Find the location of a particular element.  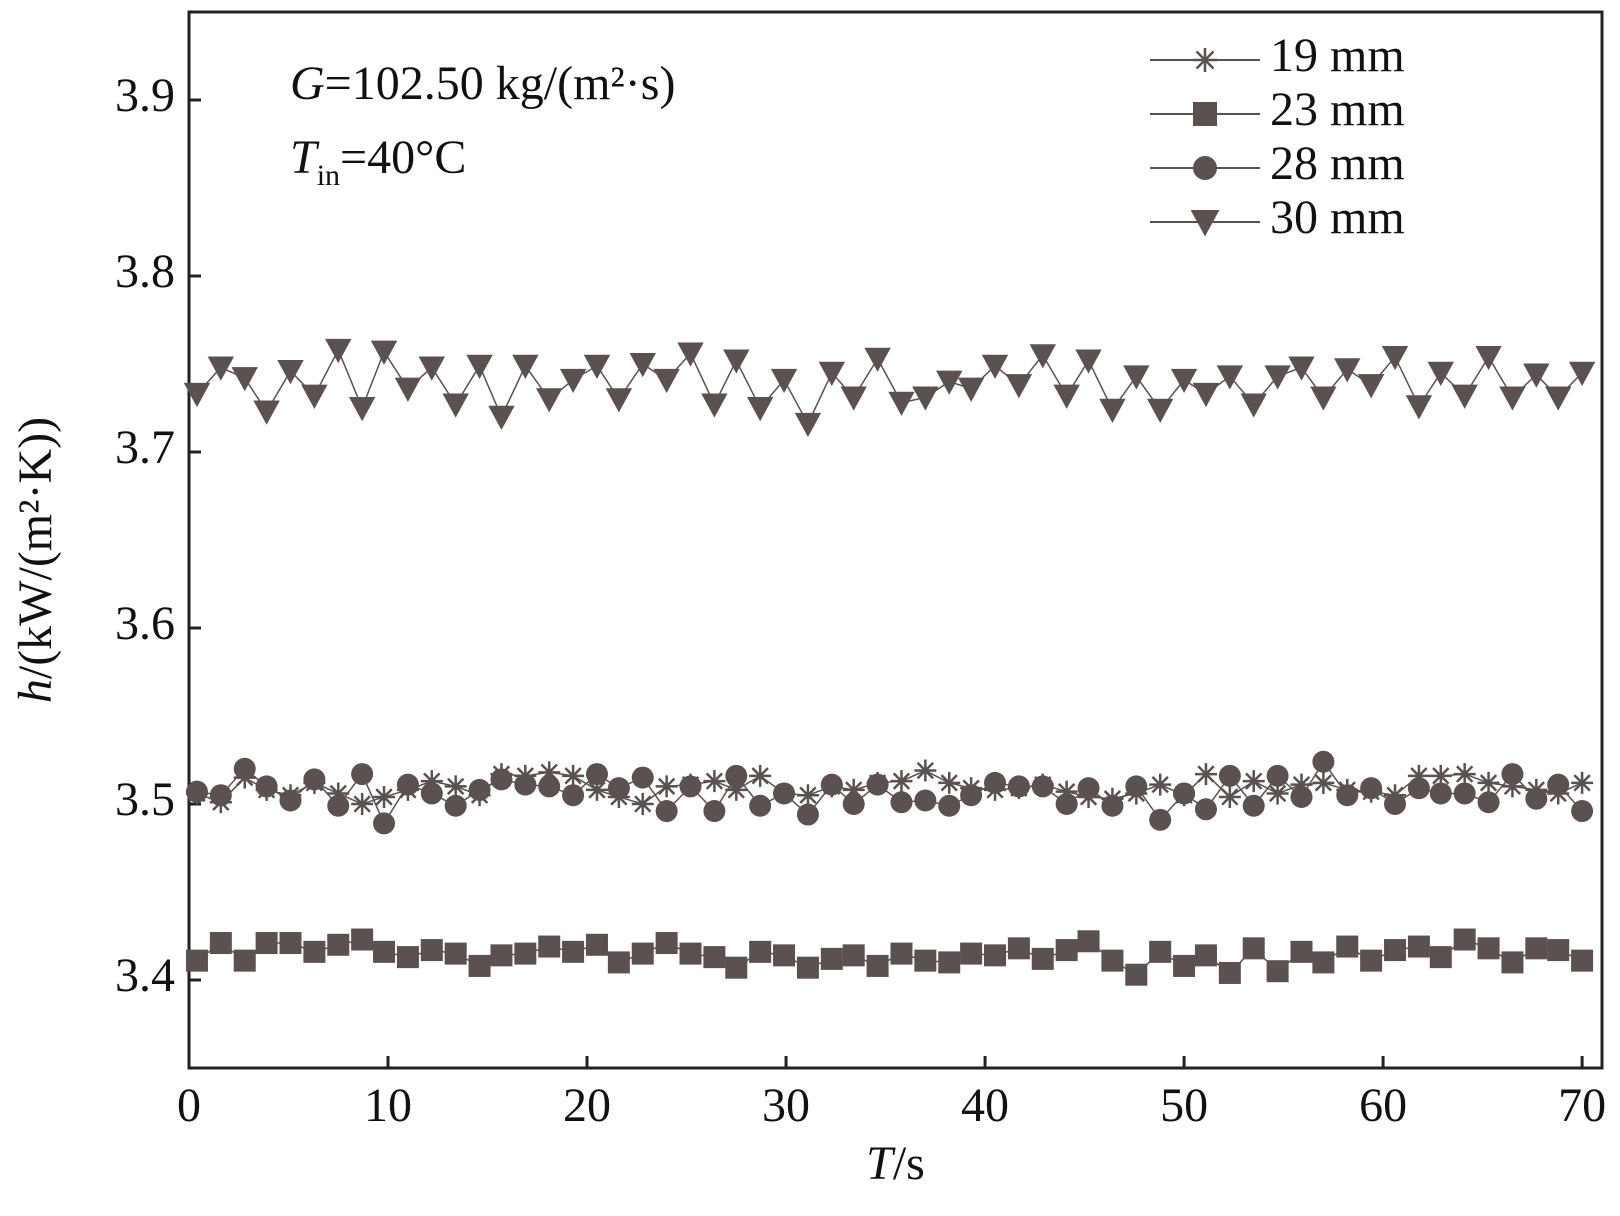

y-tick-label: 3.8 is located at coordinates (145, 271).